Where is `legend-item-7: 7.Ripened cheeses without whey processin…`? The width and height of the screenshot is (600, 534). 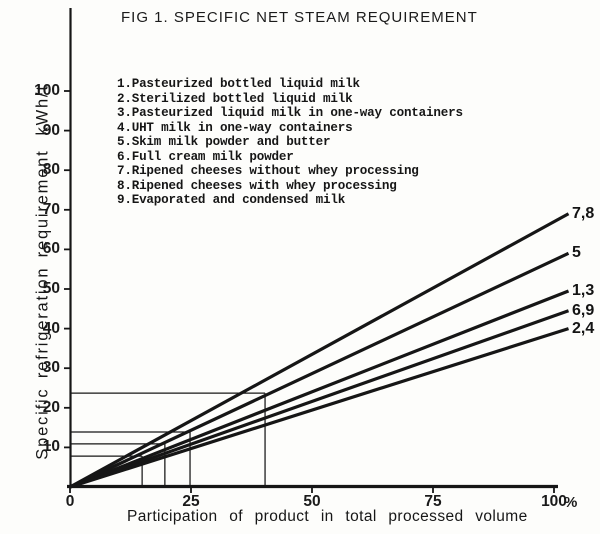 legend-item-7: 7.Ripened cheeses without whey processin… is located at coordinates (268, 171).